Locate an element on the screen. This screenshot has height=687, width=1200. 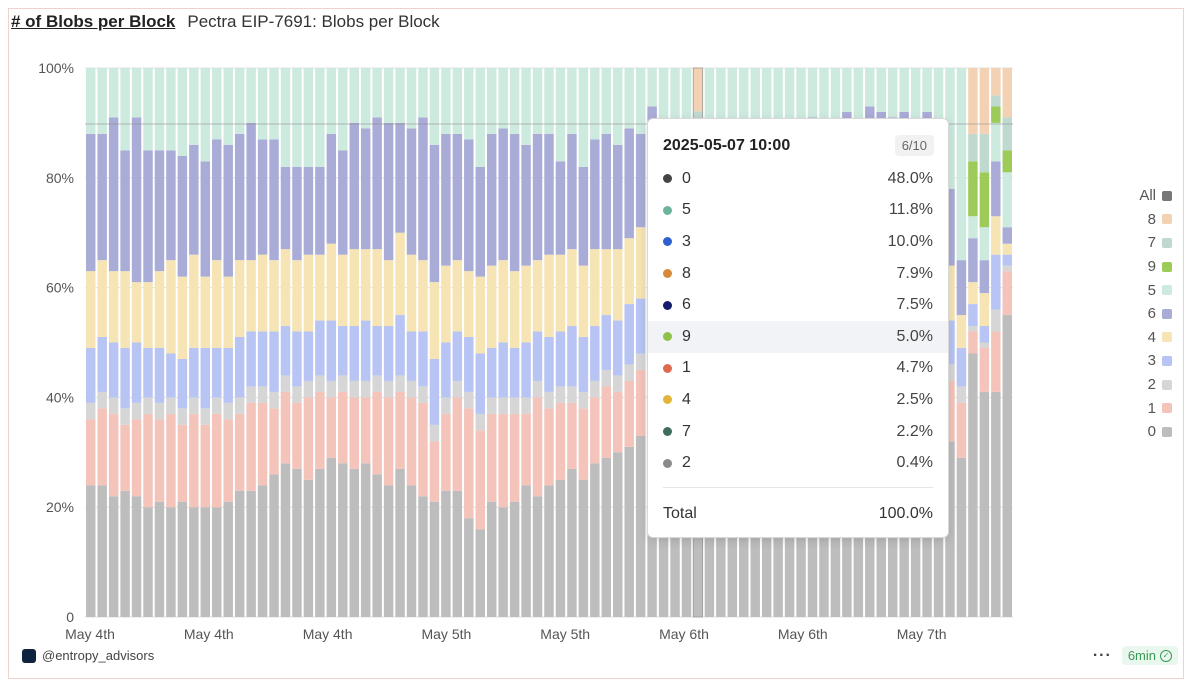
legend-item-9: 9 is located at coordinates (1148, 267).